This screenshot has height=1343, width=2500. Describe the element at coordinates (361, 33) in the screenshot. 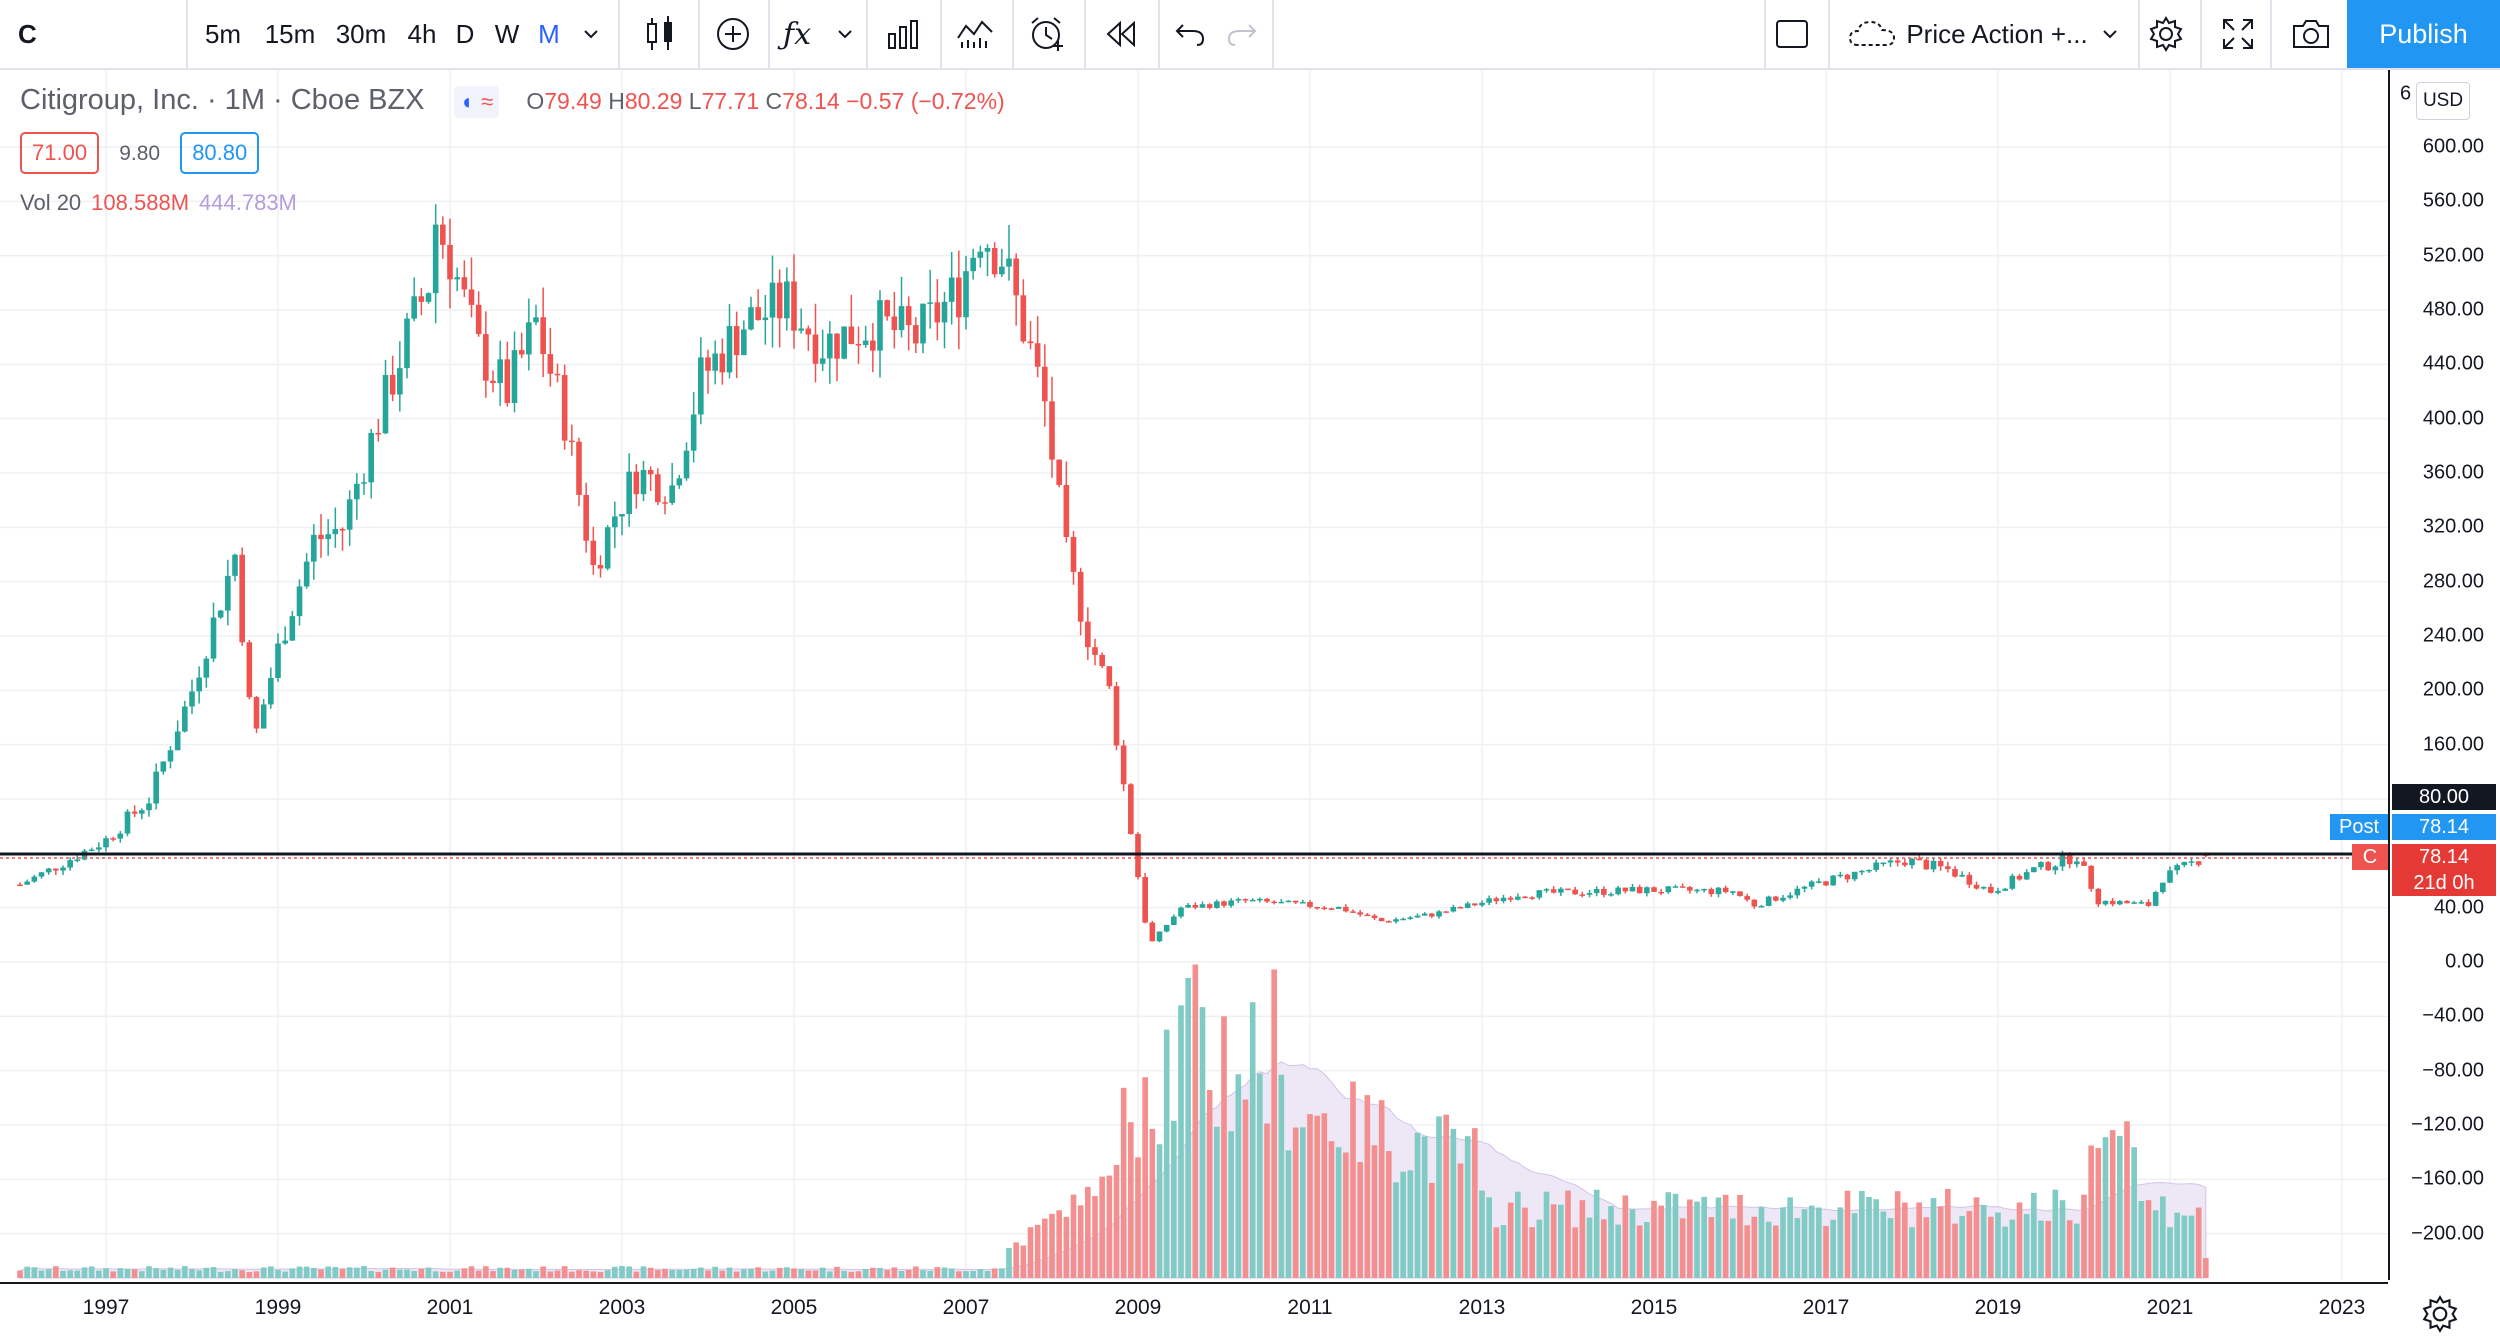

I see `interval-30m-button: 30m` at that location.